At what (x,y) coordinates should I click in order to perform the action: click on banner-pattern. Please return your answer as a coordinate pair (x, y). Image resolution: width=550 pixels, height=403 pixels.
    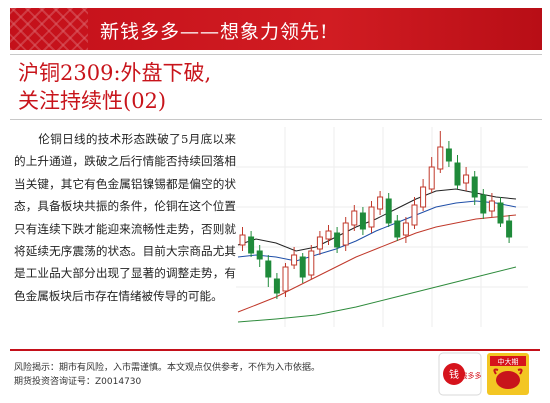
    Looking at the image, I should click on (49, 29).